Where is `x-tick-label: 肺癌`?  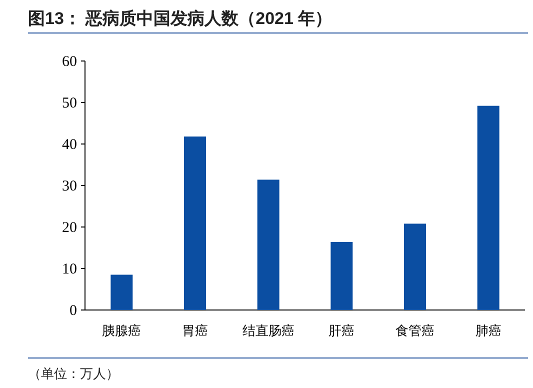
x-tick-label: 肺癌 is located at coordinates (488, 330).